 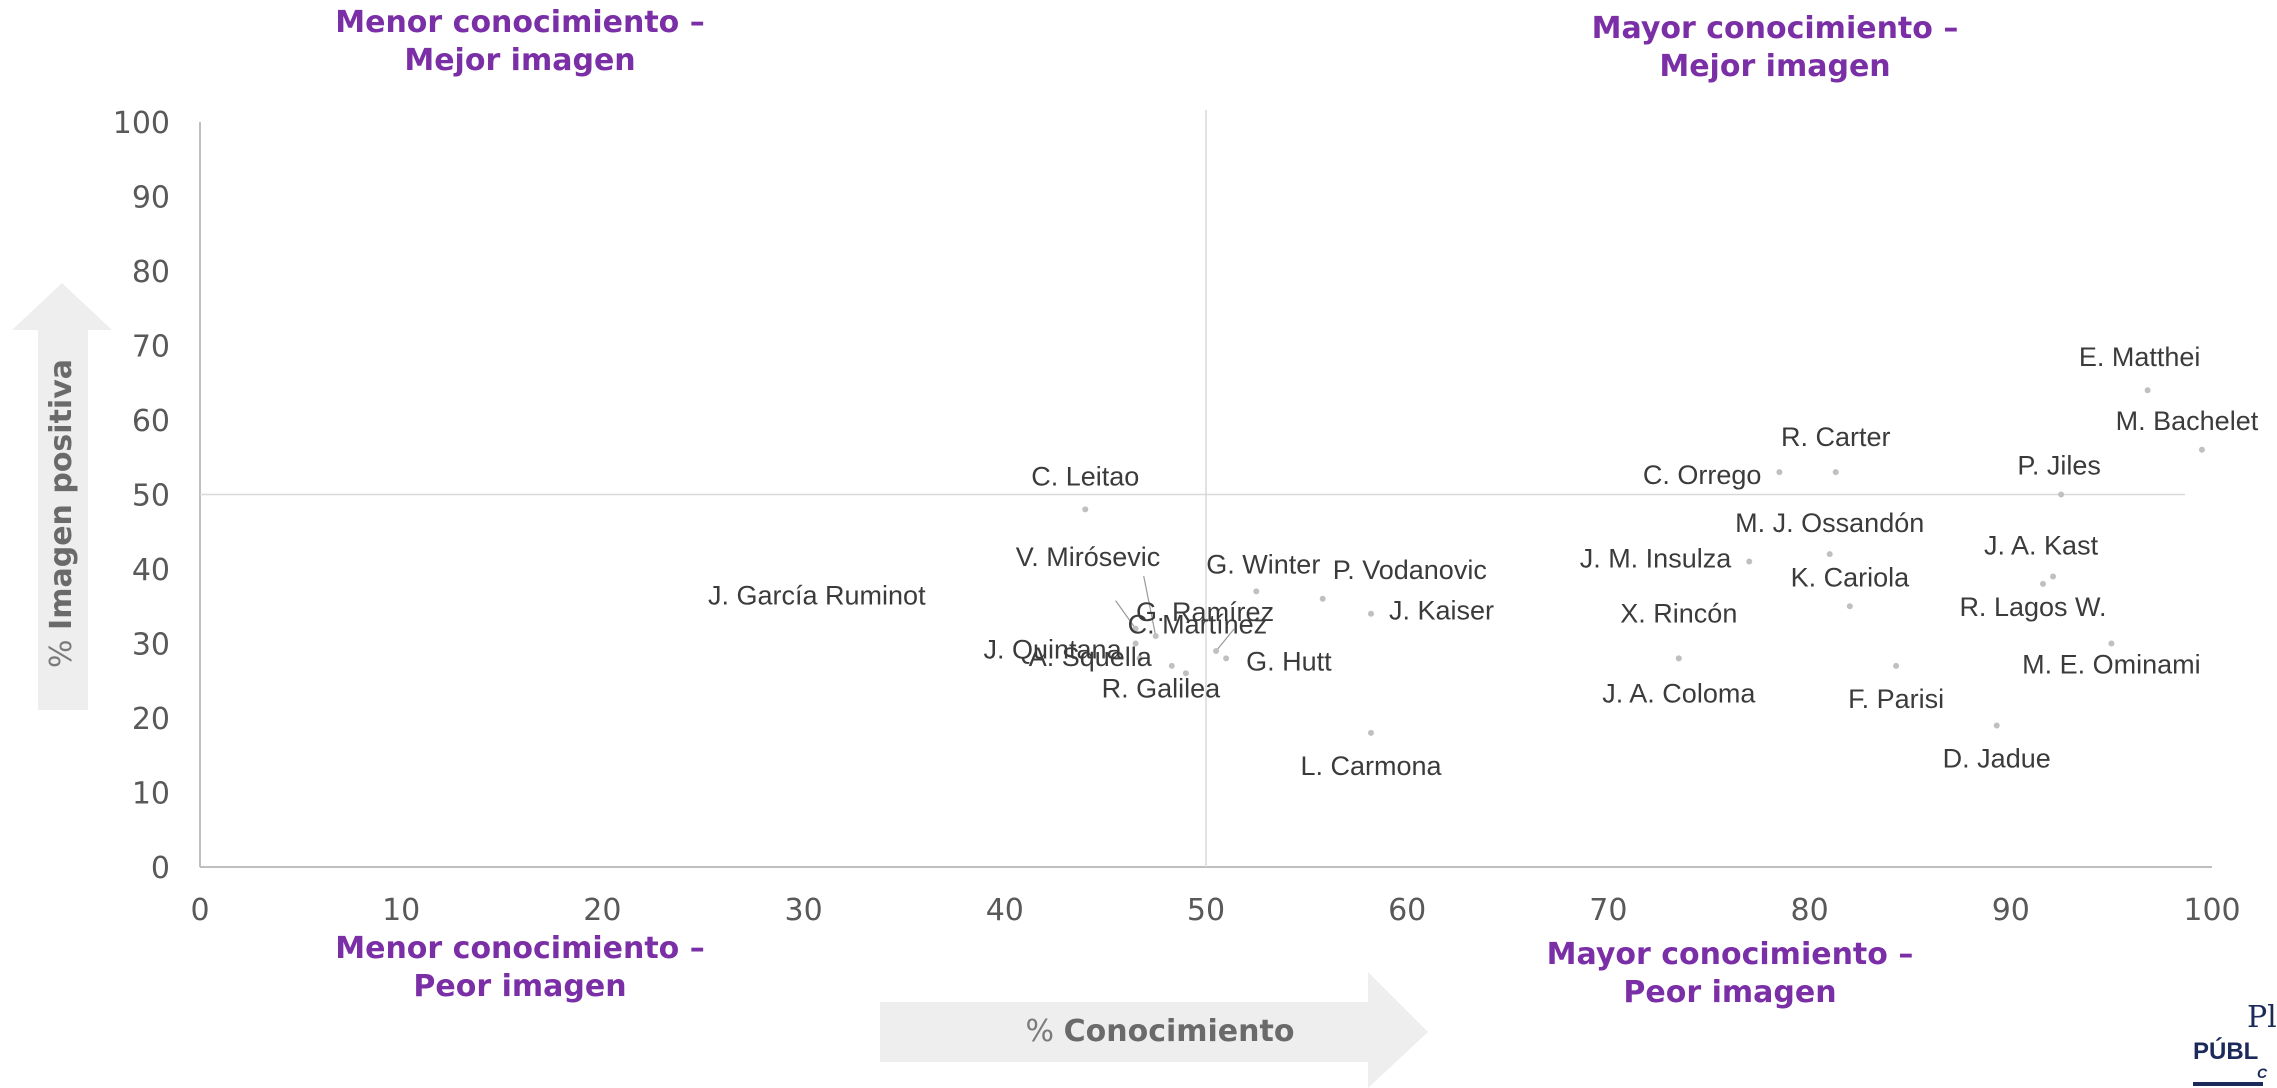 I want to click on quadrant-label-bottom-right: Mayor conocimiento – Peor imagen, so click(x=1730, y=974).